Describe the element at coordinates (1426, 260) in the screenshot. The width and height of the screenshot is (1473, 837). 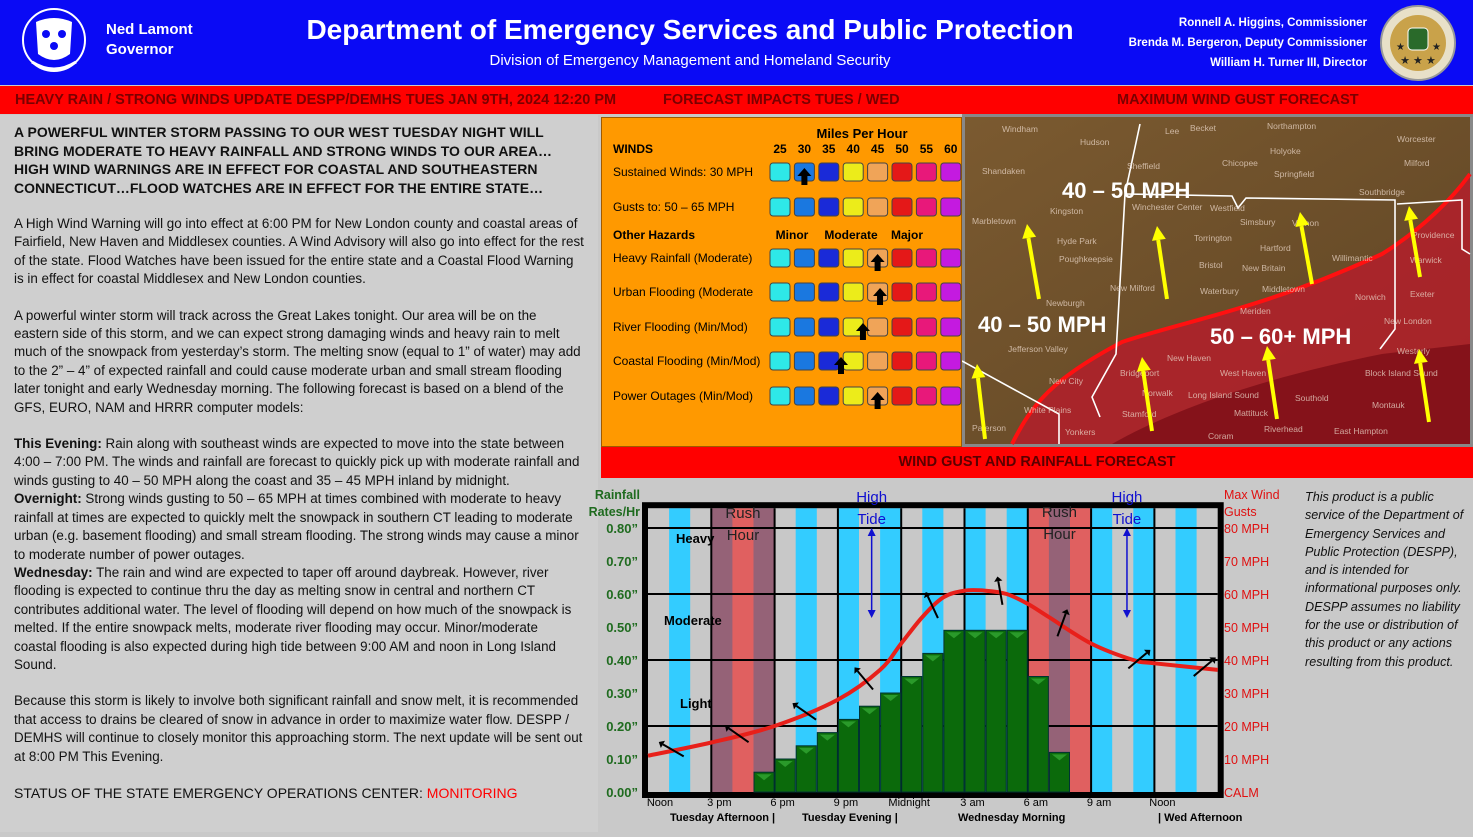
I see `map-place-label: Warwick` at that location.